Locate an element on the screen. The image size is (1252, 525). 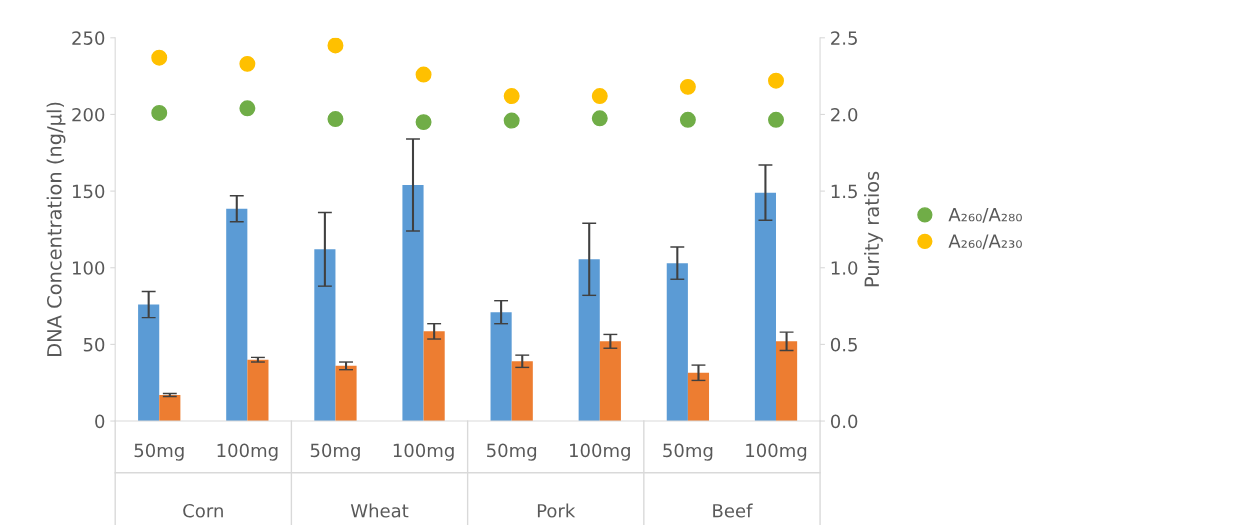
y-tick-label: 0 is located at coordinates (100, 421).